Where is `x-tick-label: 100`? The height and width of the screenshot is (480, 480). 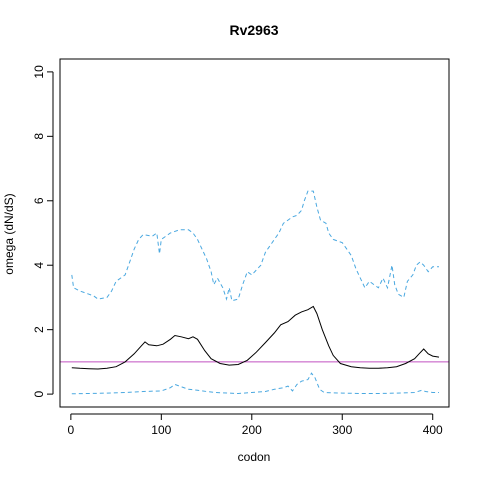
x-tick-label: 100 is located at coordinates (161, 430).